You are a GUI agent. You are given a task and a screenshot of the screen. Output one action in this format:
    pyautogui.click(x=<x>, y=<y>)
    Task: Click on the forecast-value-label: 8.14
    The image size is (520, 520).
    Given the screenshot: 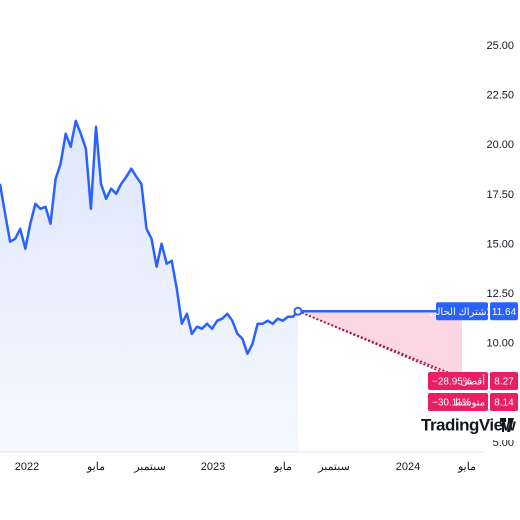 What is the action you would take?
    pyautogui.click(x=504, y=403)
    